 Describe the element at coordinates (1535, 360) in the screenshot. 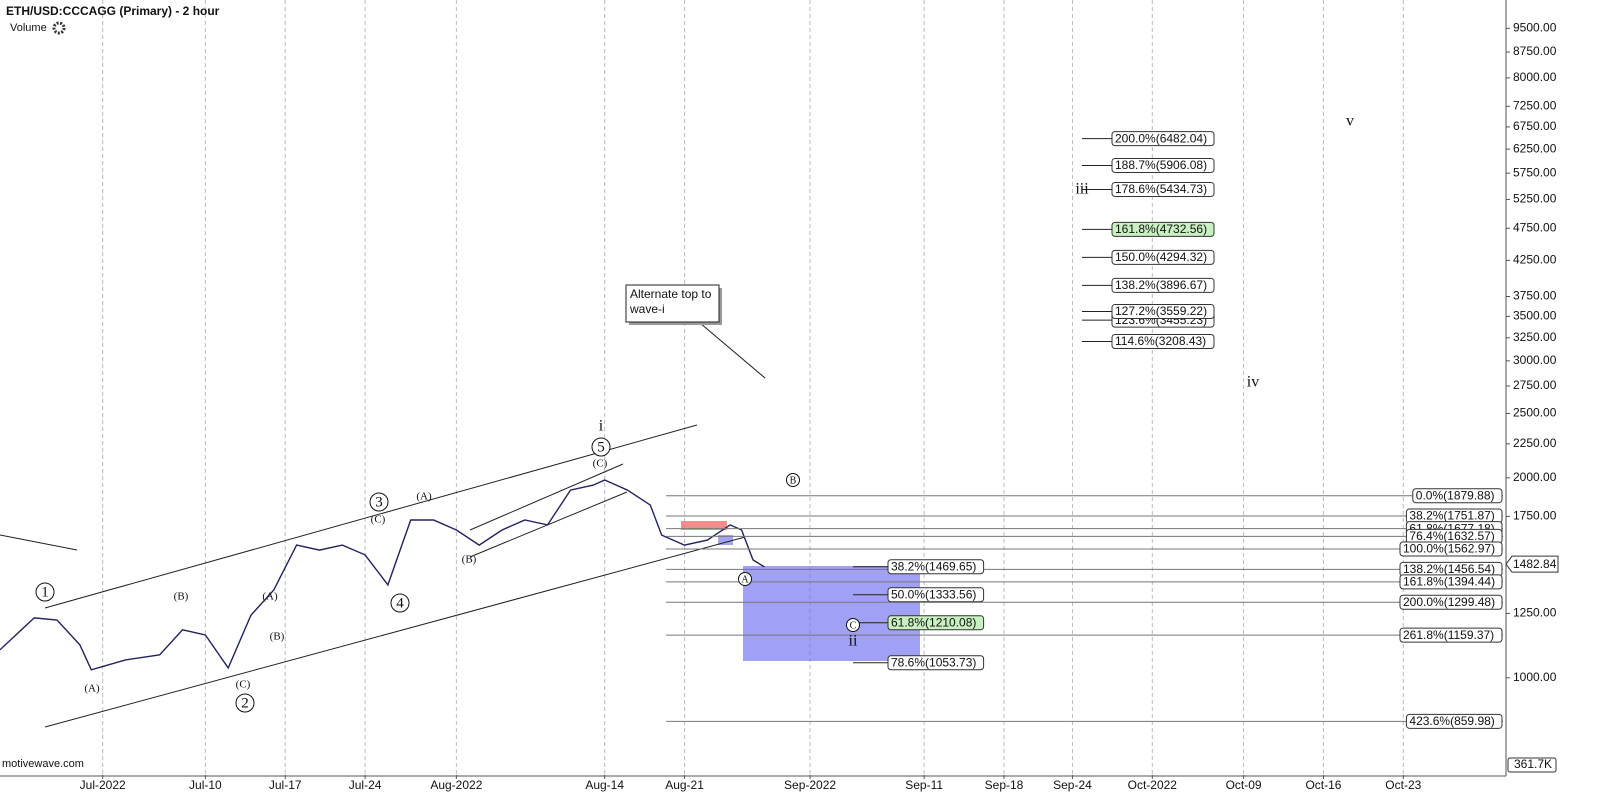

I see `y-tick-label: 3000.00` at that location.